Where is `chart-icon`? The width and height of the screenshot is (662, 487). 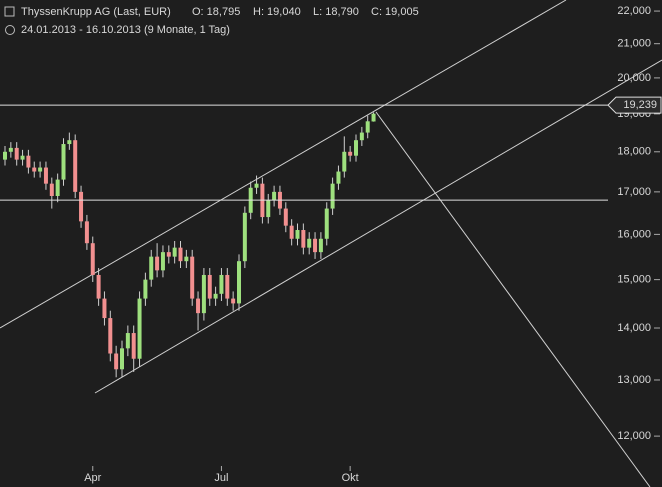
chart-icon is located at coordinates (9, 11).